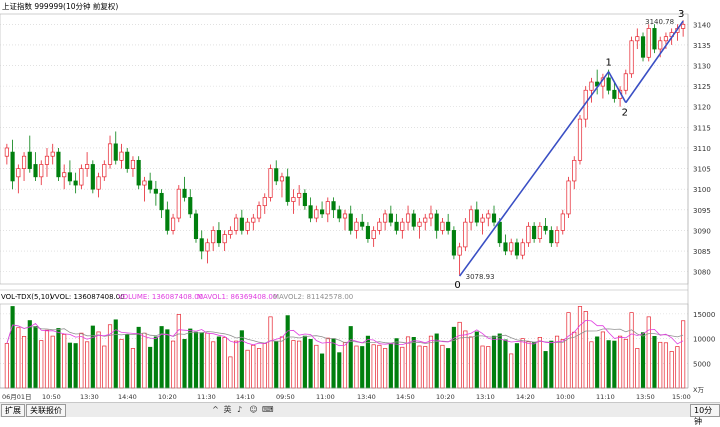  I want to click on wave-segment, so click(654, 62).